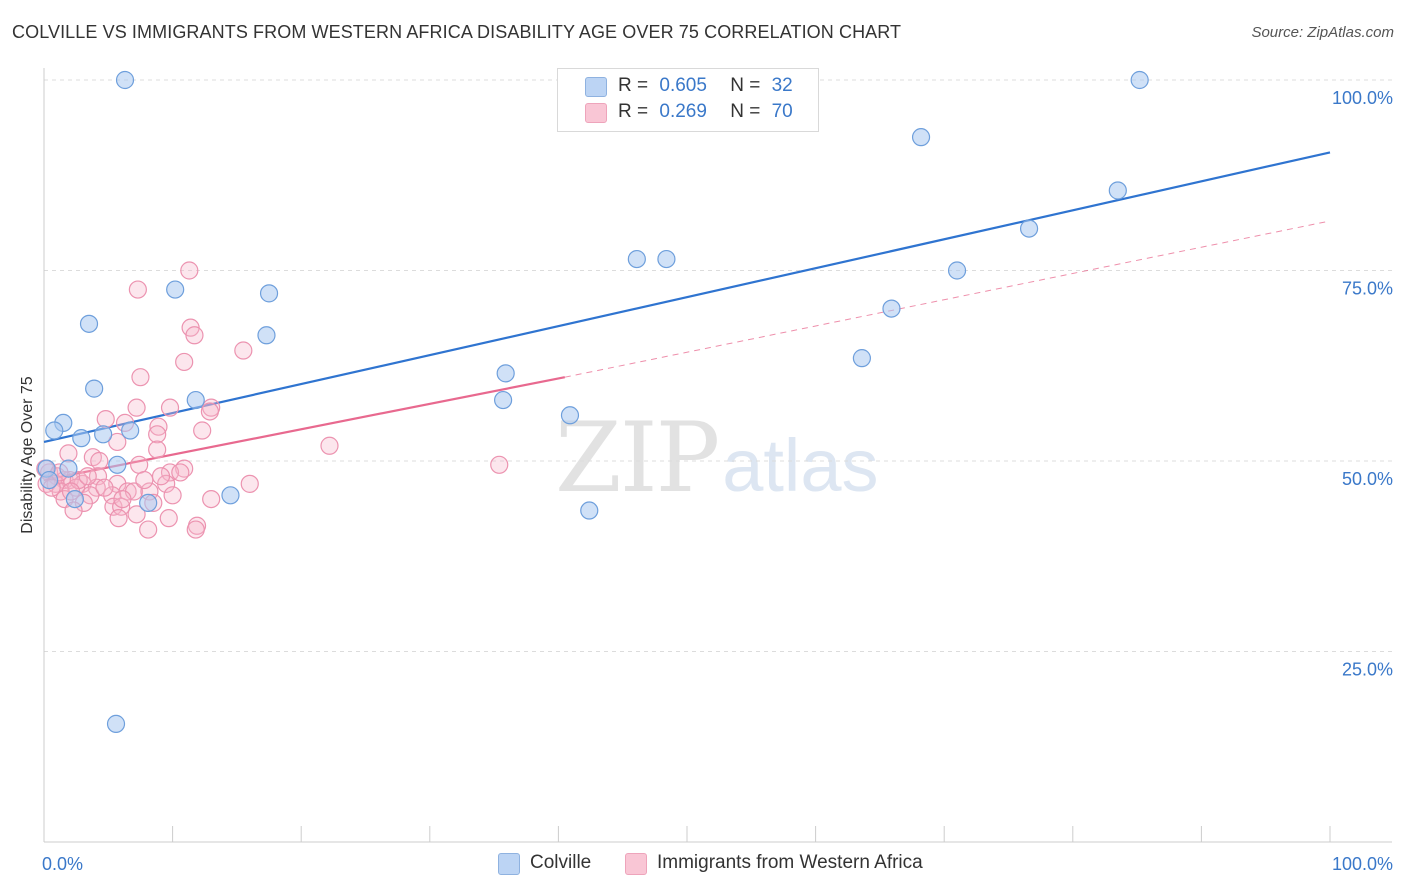 The width and height of the screenshot is (1406, 892). What do you see at coordinates (1322, 32) in the screenshot?
I see `source-label: Source: ZipAtlas.com` at bounding box center [1322, 32].